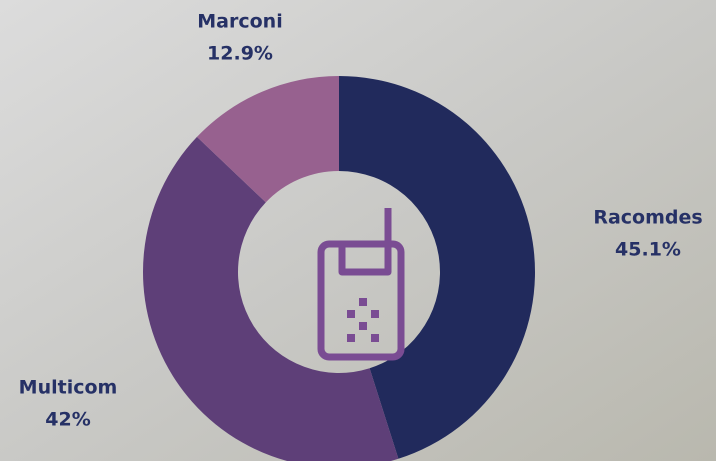  I want to click on value-label: 45.1%, so click(648, 250).